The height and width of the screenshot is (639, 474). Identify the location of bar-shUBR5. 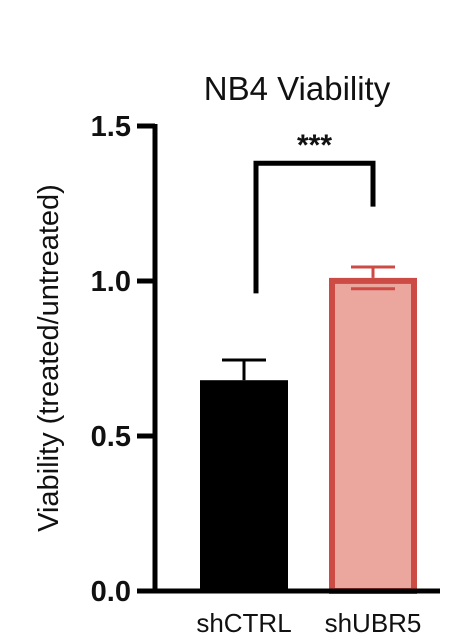
(373, 435).